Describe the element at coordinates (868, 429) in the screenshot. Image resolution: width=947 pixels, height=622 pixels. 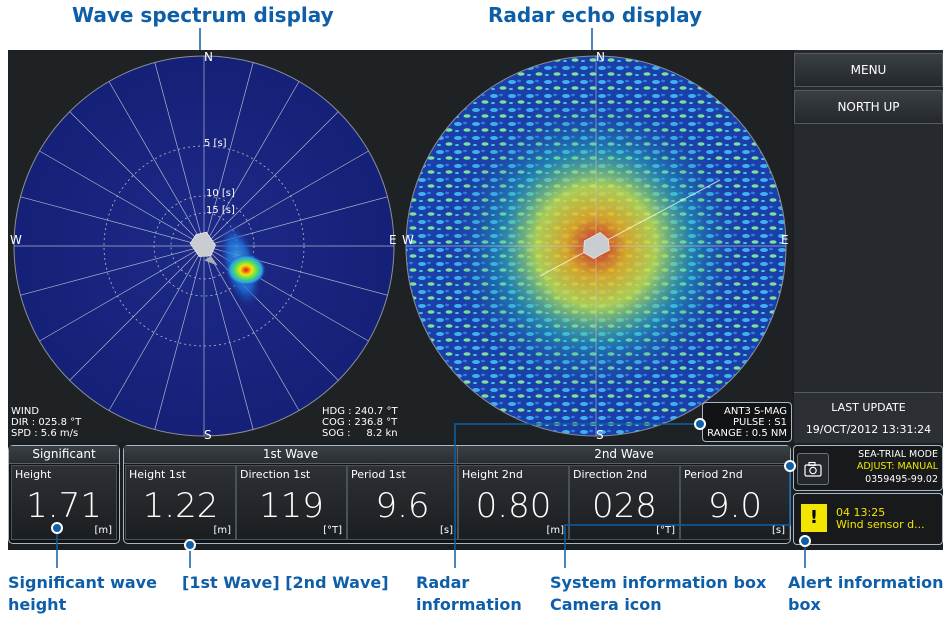
I see `last-update-value: 19/OCT/2012 13:31:24` at that location.